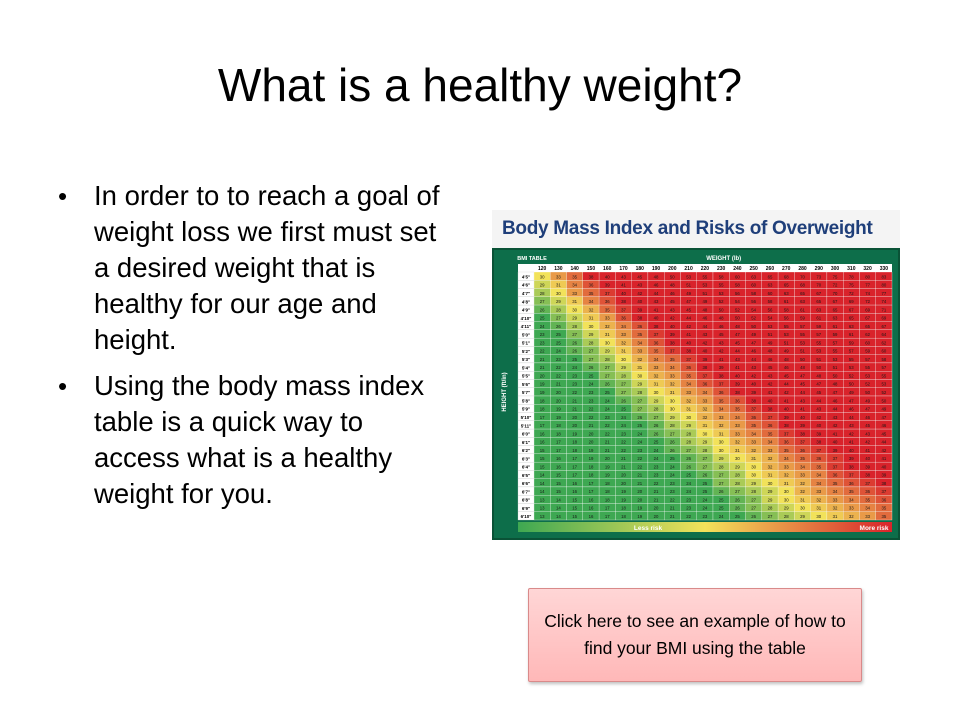 Image resolution: width=960 pixels, height=720 pixels. Describe the element at coordinates (802, 309) in the screenshot. I see `bmi-value: 61` at that location.